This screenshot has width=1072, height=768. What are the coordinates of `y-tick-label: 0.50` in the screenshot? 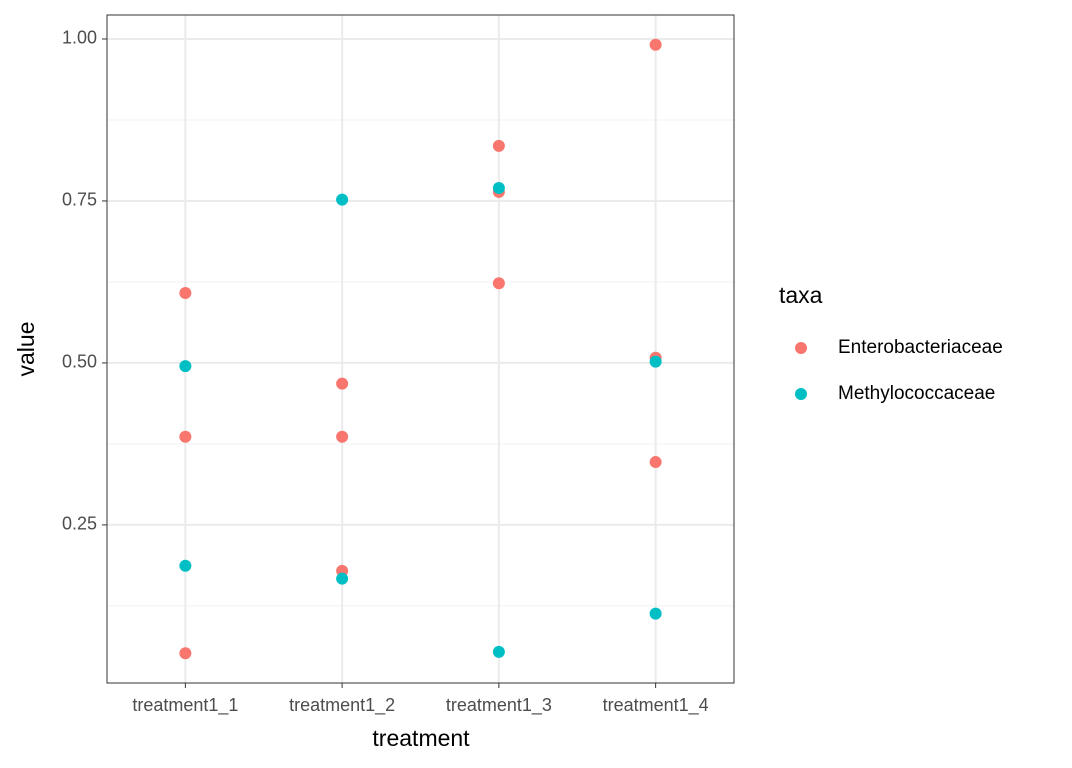 It's located at (79, 362).